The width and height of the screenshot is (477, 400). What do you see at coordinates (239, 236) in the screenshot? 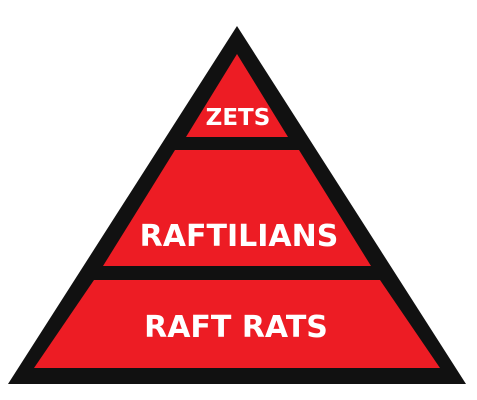
I see `tier-label-raftilians: RAFTILIANS` at bounding box center [239, 236].